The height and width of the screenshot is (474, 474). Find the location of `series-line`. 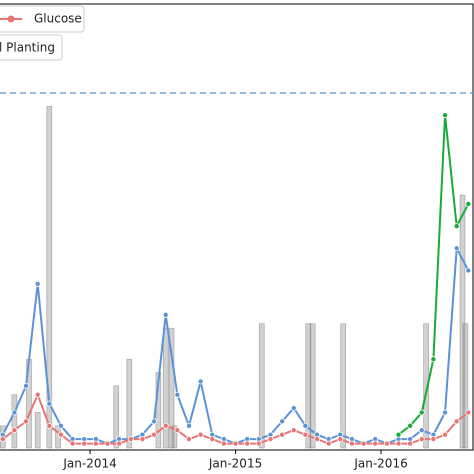

series-line is located at coordinates (433, 275).